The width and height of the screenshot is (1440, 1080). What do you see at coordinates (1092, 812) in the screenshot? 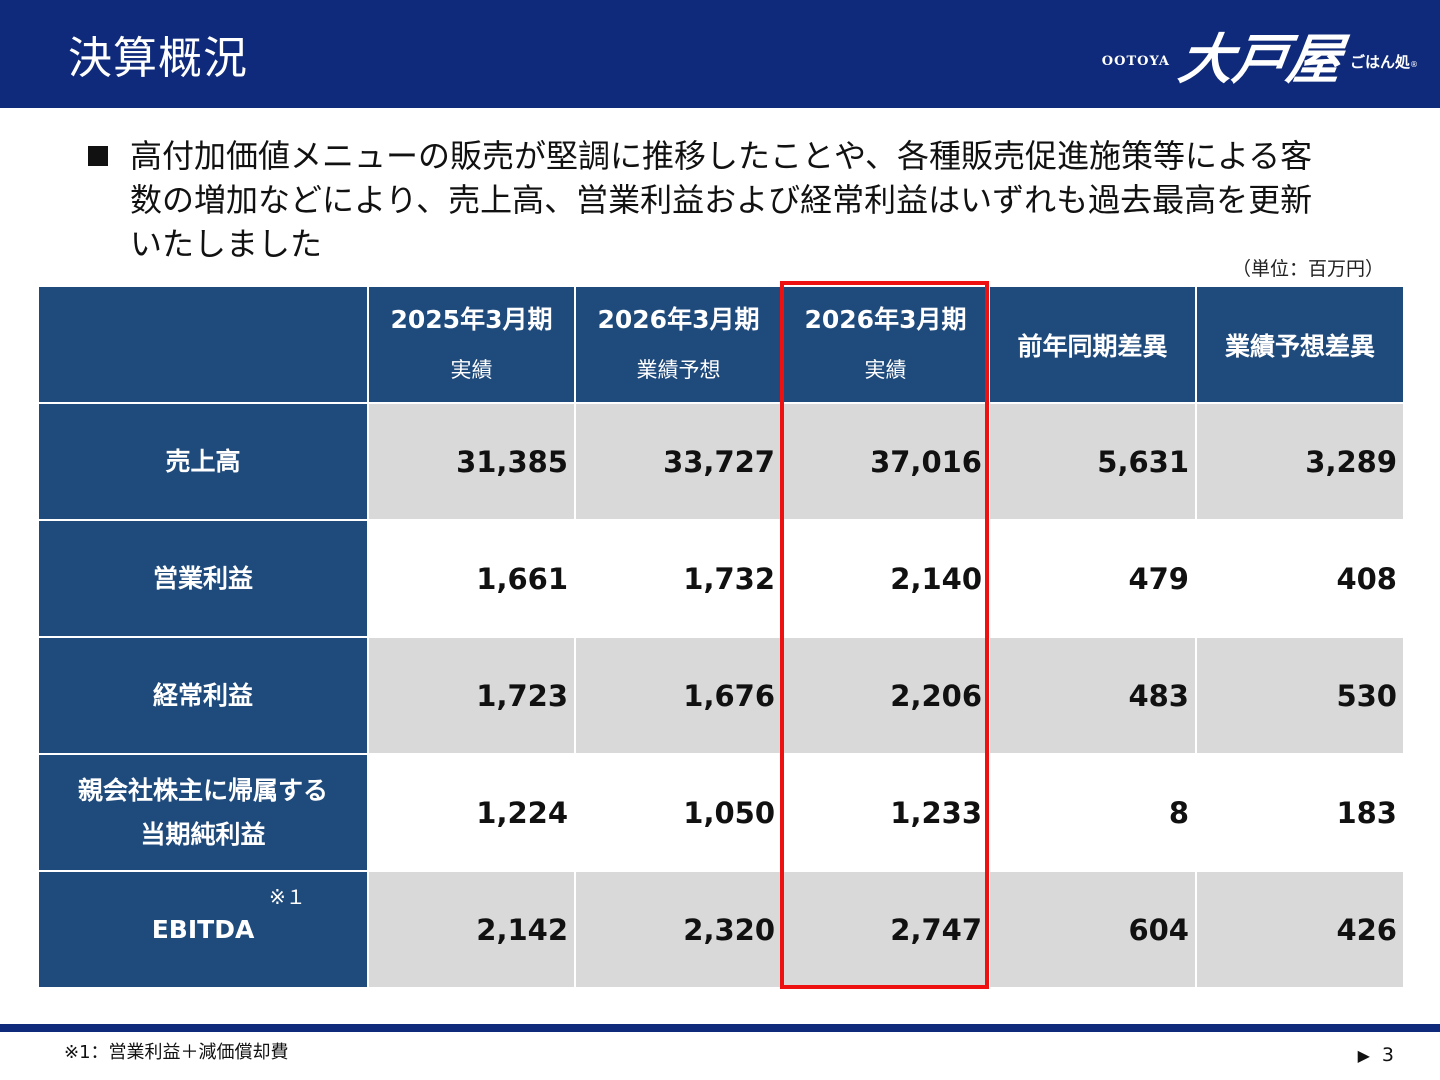
I see `value-cell: 8` at bounding box center [1092, 812].